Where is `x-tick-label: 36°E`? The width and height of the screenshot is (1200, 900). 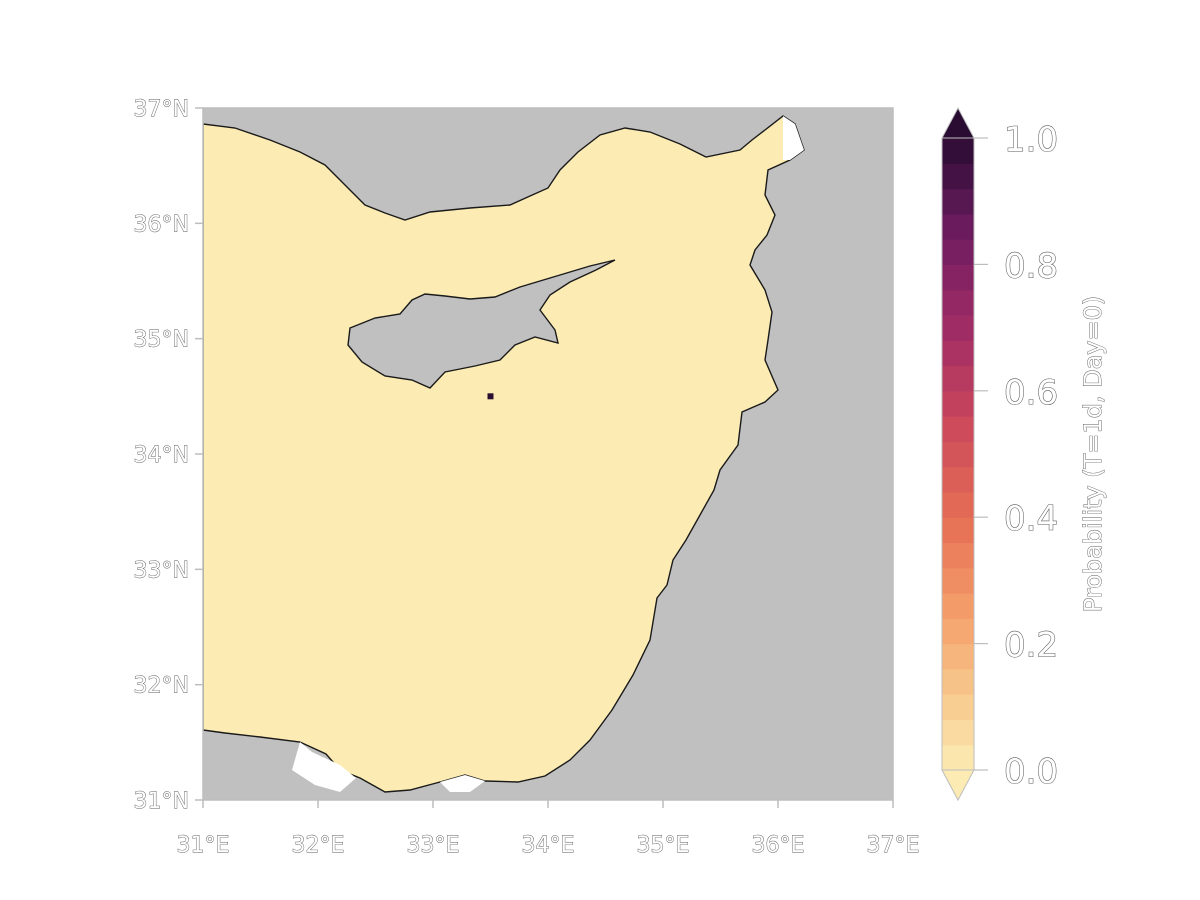
x-tick-label: 36°E is located at coordinates (778, 845).